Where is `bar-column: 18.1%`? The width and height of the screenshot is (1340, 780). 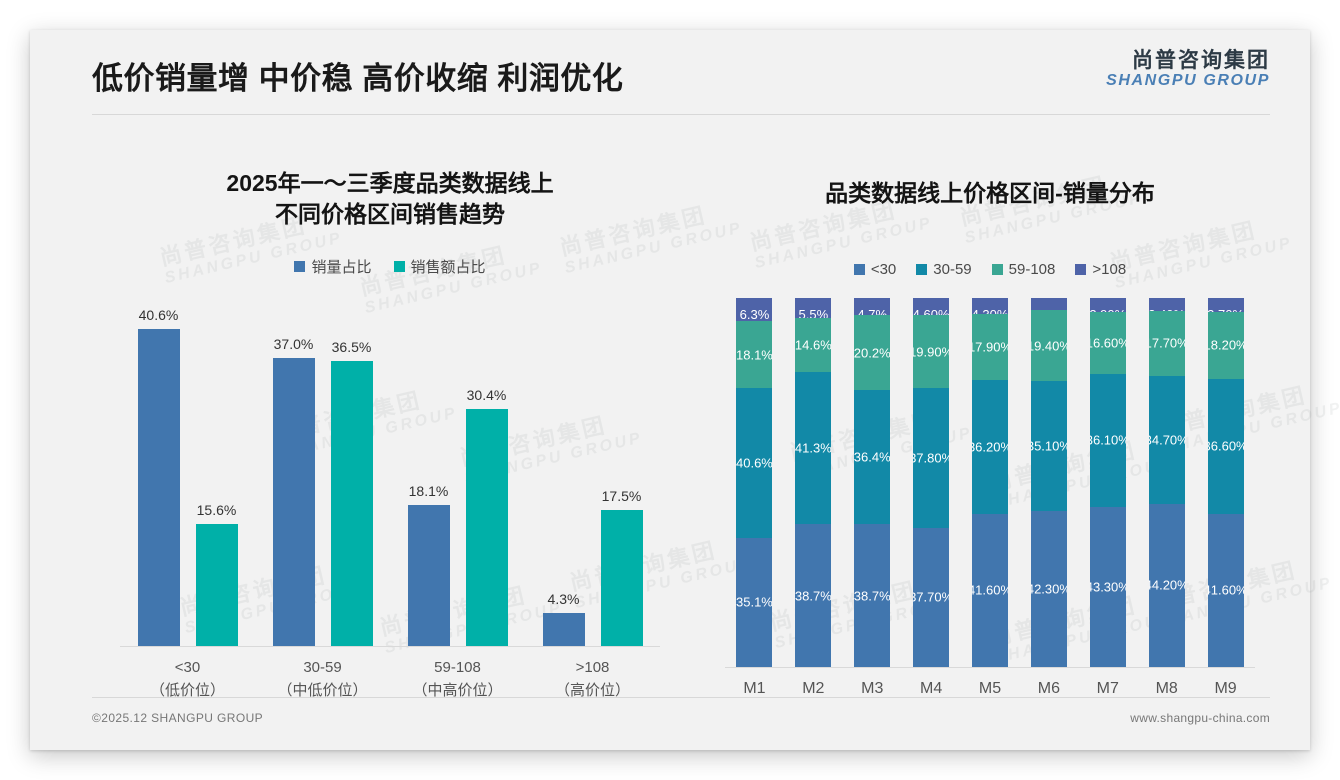
bar-column: 18.1% is located at coordinates (428, 471).